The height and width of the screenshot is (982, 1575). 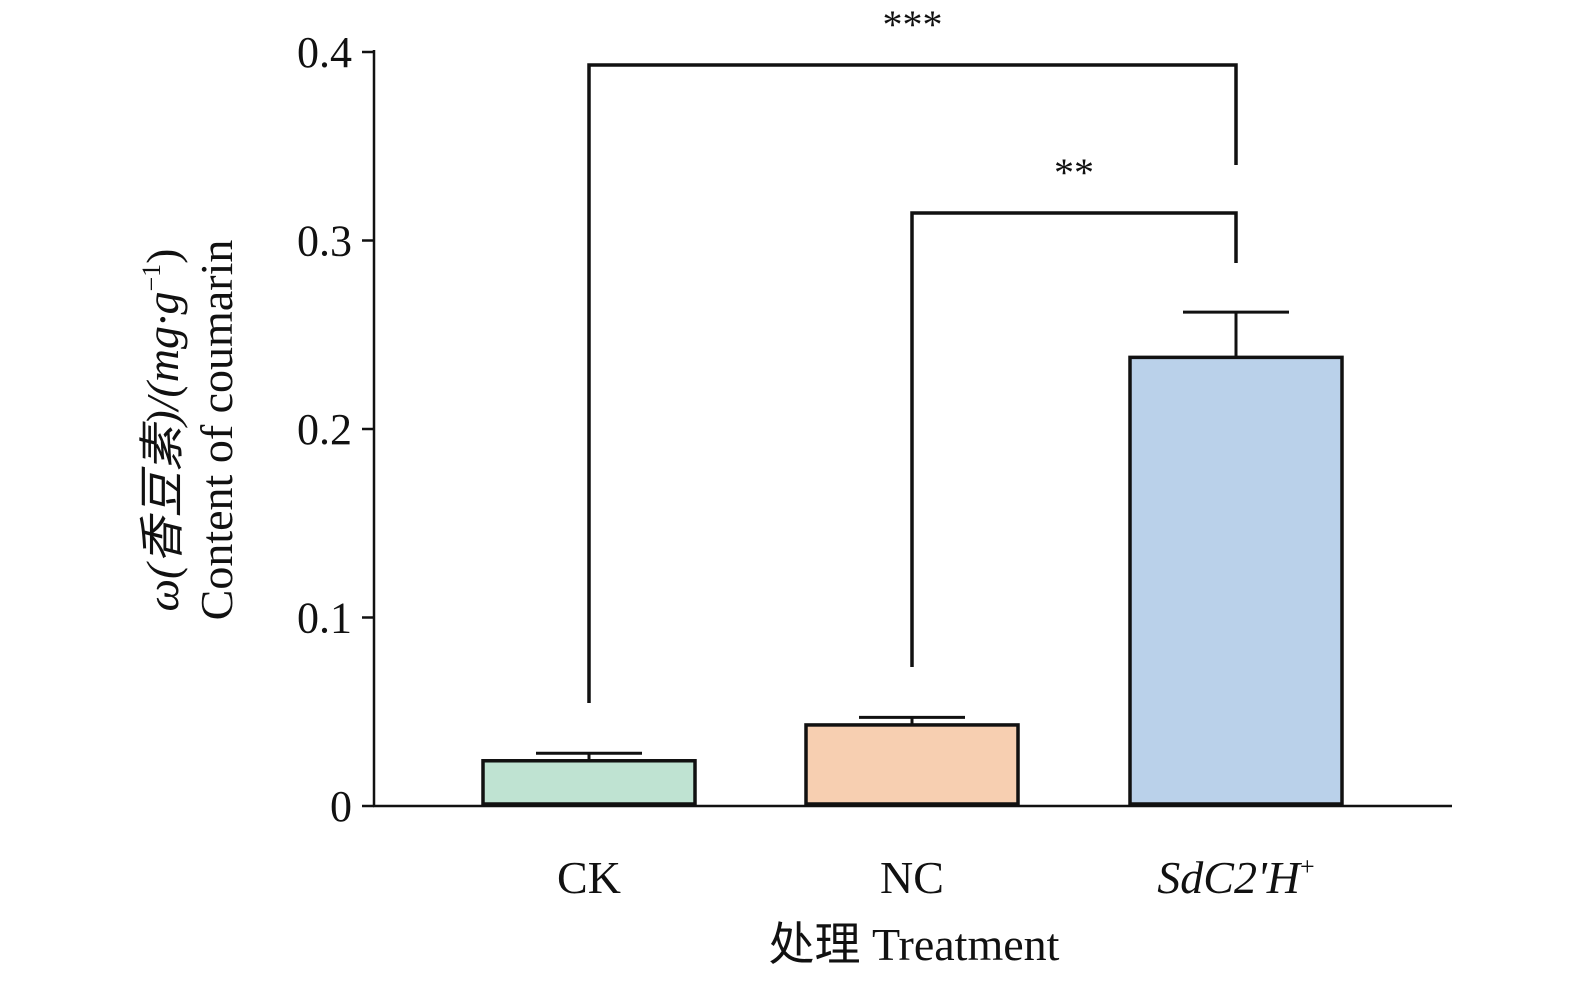 I want to click on y-axis-title-line2: Content of coumarin, so click(x=216, y=430).